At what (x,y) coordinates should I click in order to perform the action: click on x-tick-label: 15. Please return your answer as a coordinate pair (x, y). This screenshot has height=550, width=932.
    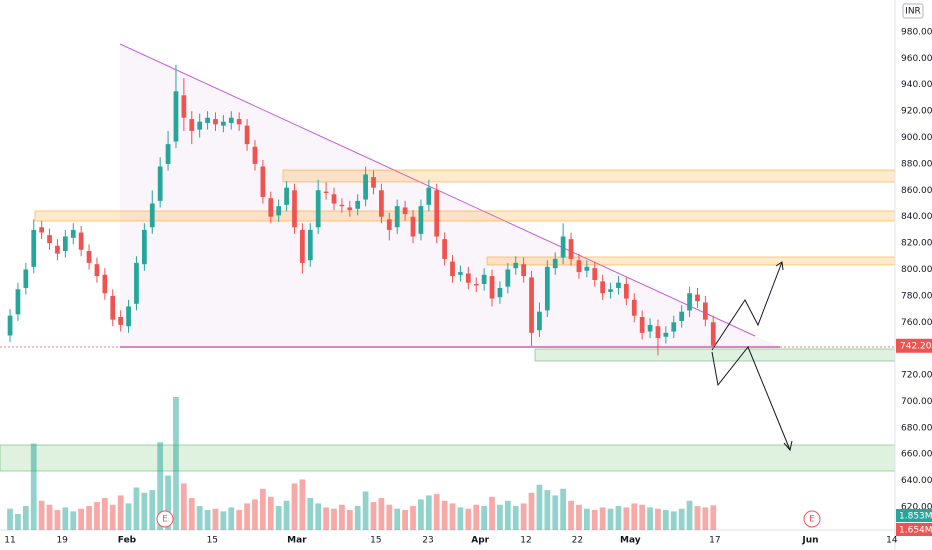
    Looking at the image, I should click on (212, 541).